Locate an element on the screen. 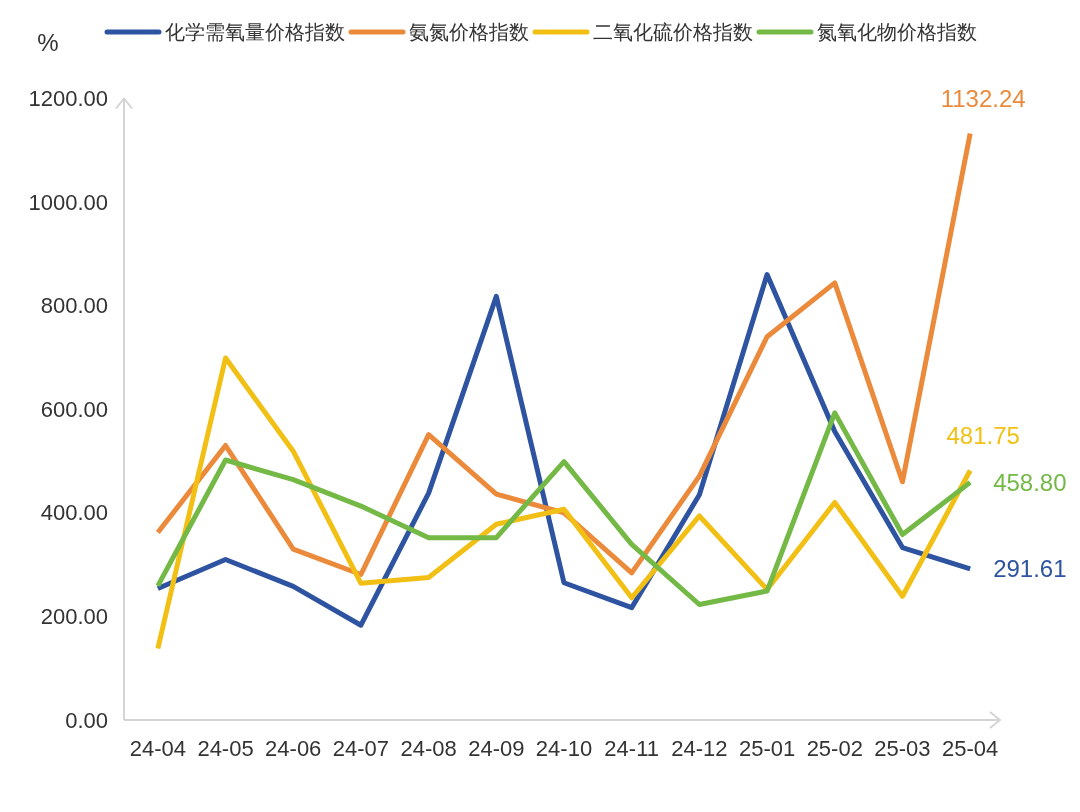  x-tick-label: 25-02 is located at coordinates (834, 748).